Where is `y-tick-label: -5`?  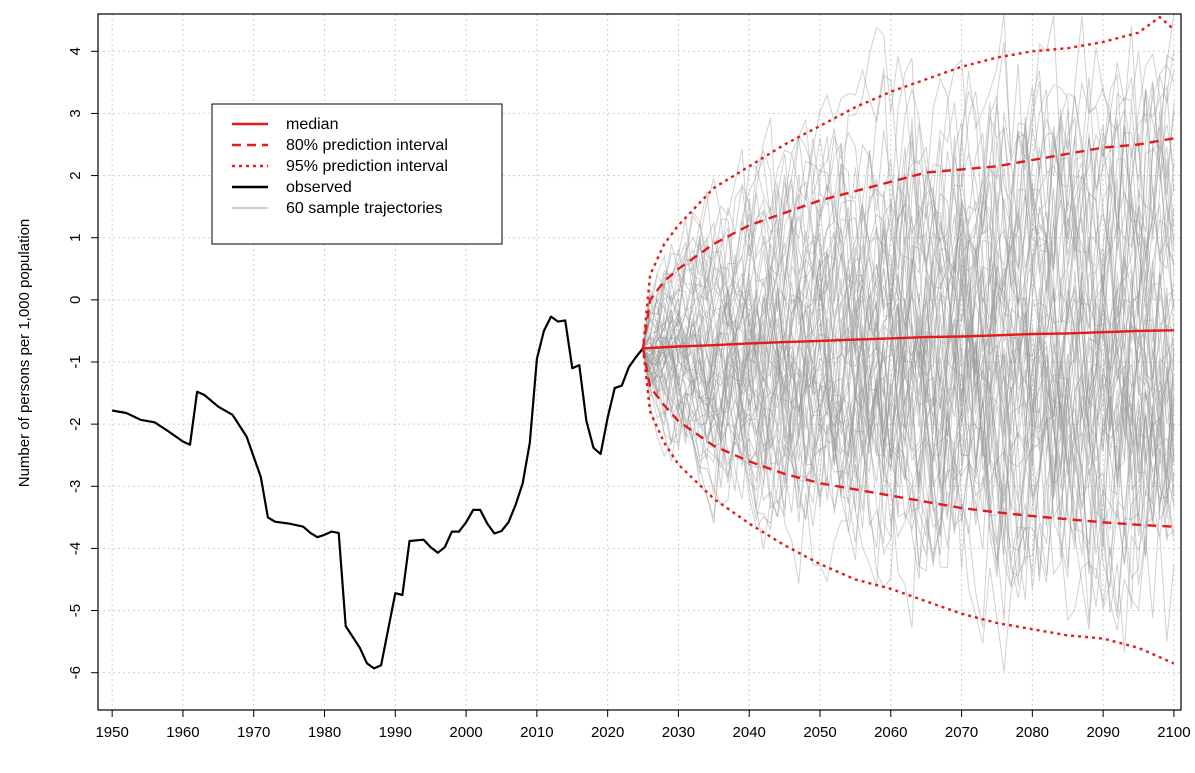 y-tick-label: -5 is located at coordinates (75, 610).